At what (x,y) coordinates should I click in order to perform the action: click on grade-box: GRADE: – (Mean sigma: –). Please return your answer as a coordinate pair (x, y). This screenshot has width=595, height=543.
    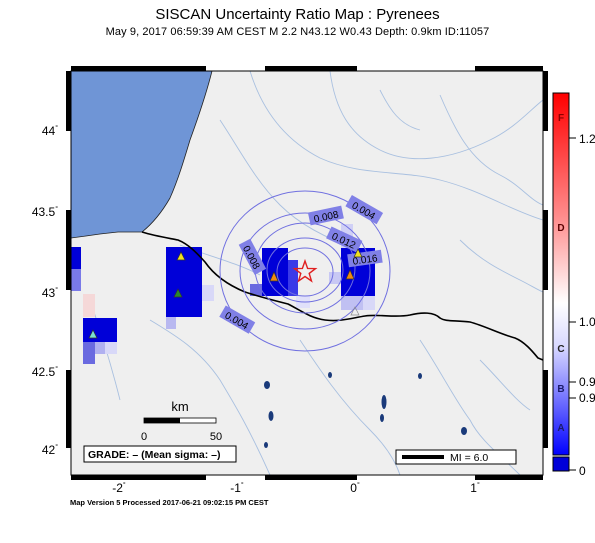
    Looking at the image, I should click on (160, 454).